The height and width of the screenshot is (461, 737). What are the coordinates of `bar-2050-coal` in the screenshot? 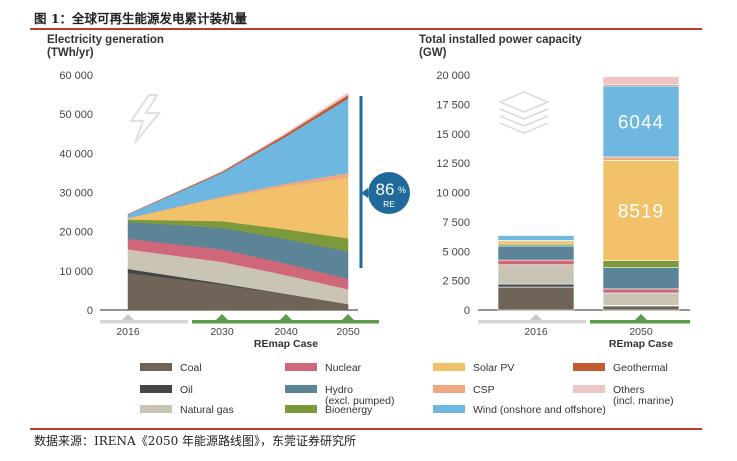 It's located at (641, 308).